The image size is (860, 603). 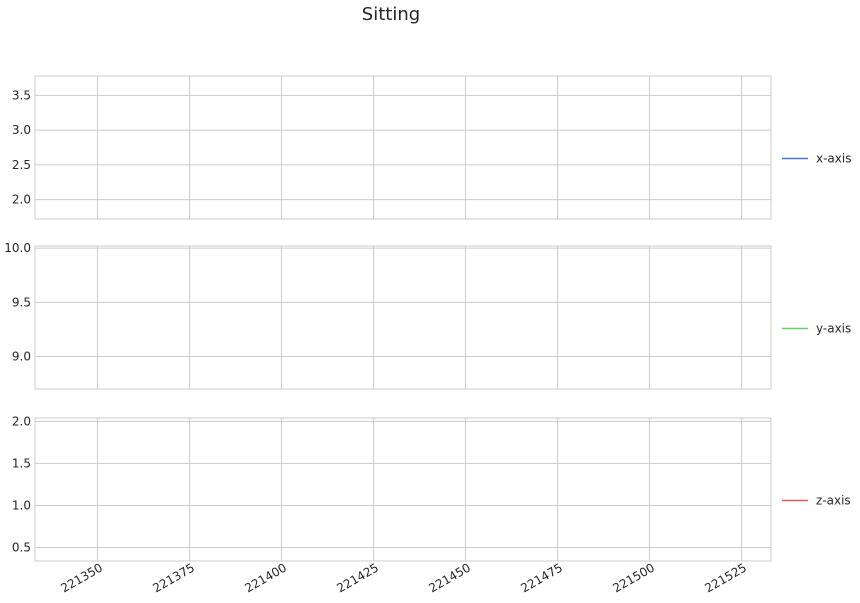 What do you see at coordinates (21, 463) in the screenshot?
I see `y-tick-label: 1.5` at bounding box center [21, 463].